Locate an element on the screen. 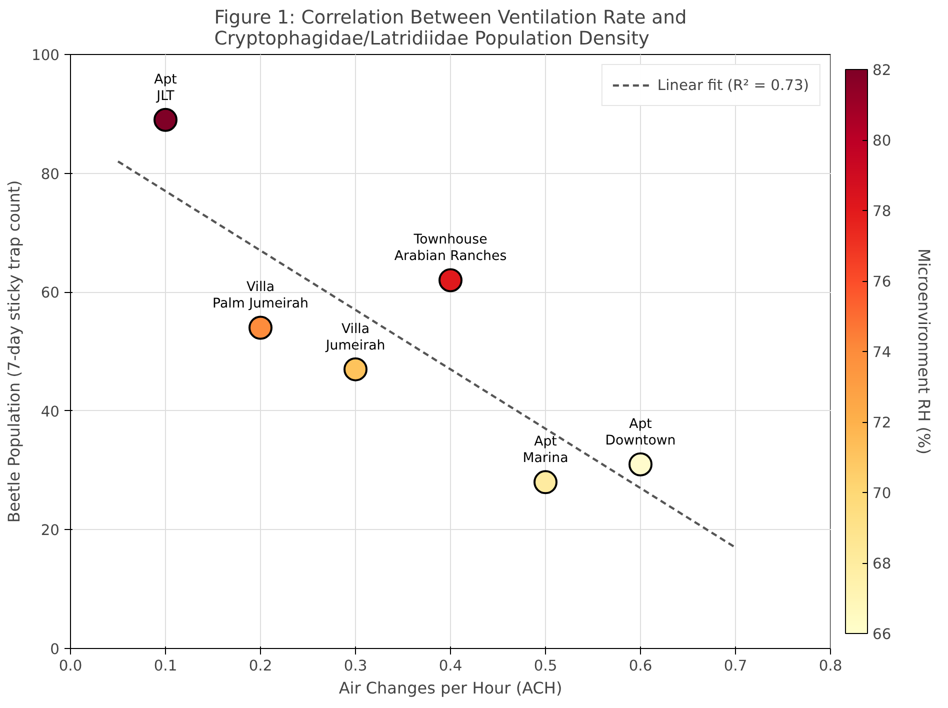 Image resolution: width=948 pixels, height=708 pixels. legend-label: Linear fit (R² = 0.73) is located at coordinates (733, 85).